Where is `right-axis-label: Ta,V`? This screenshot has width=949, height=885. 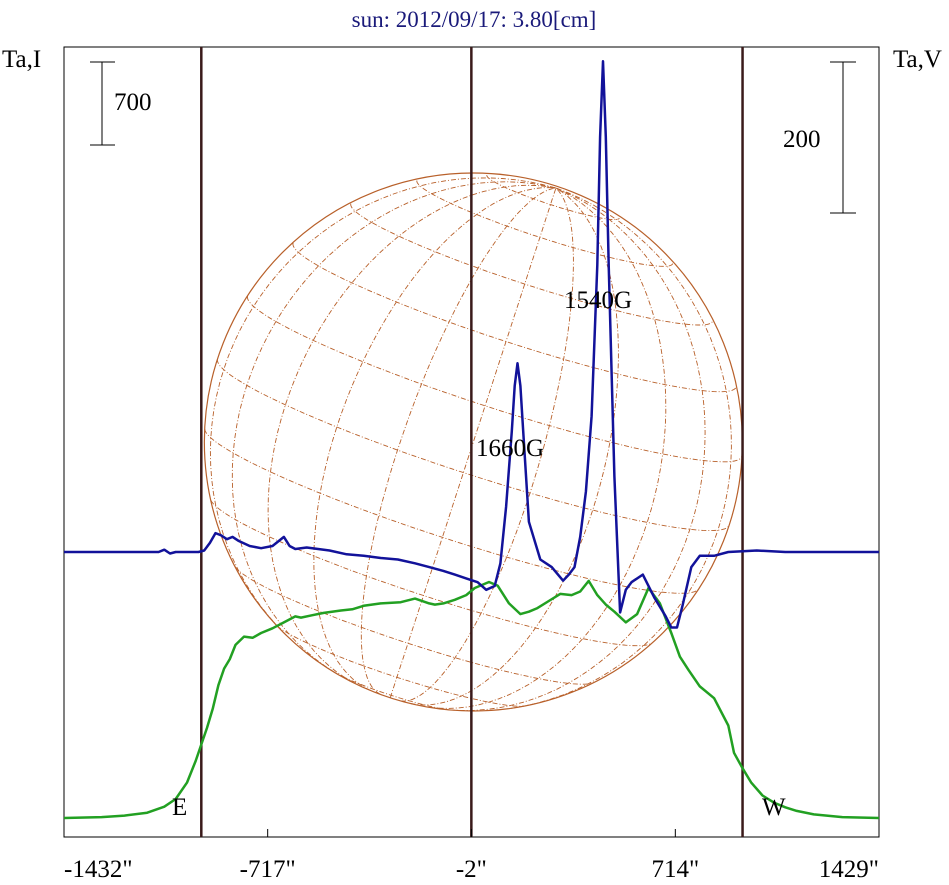
right-axis-label: Ta,V is located at coordinates (917, 59).